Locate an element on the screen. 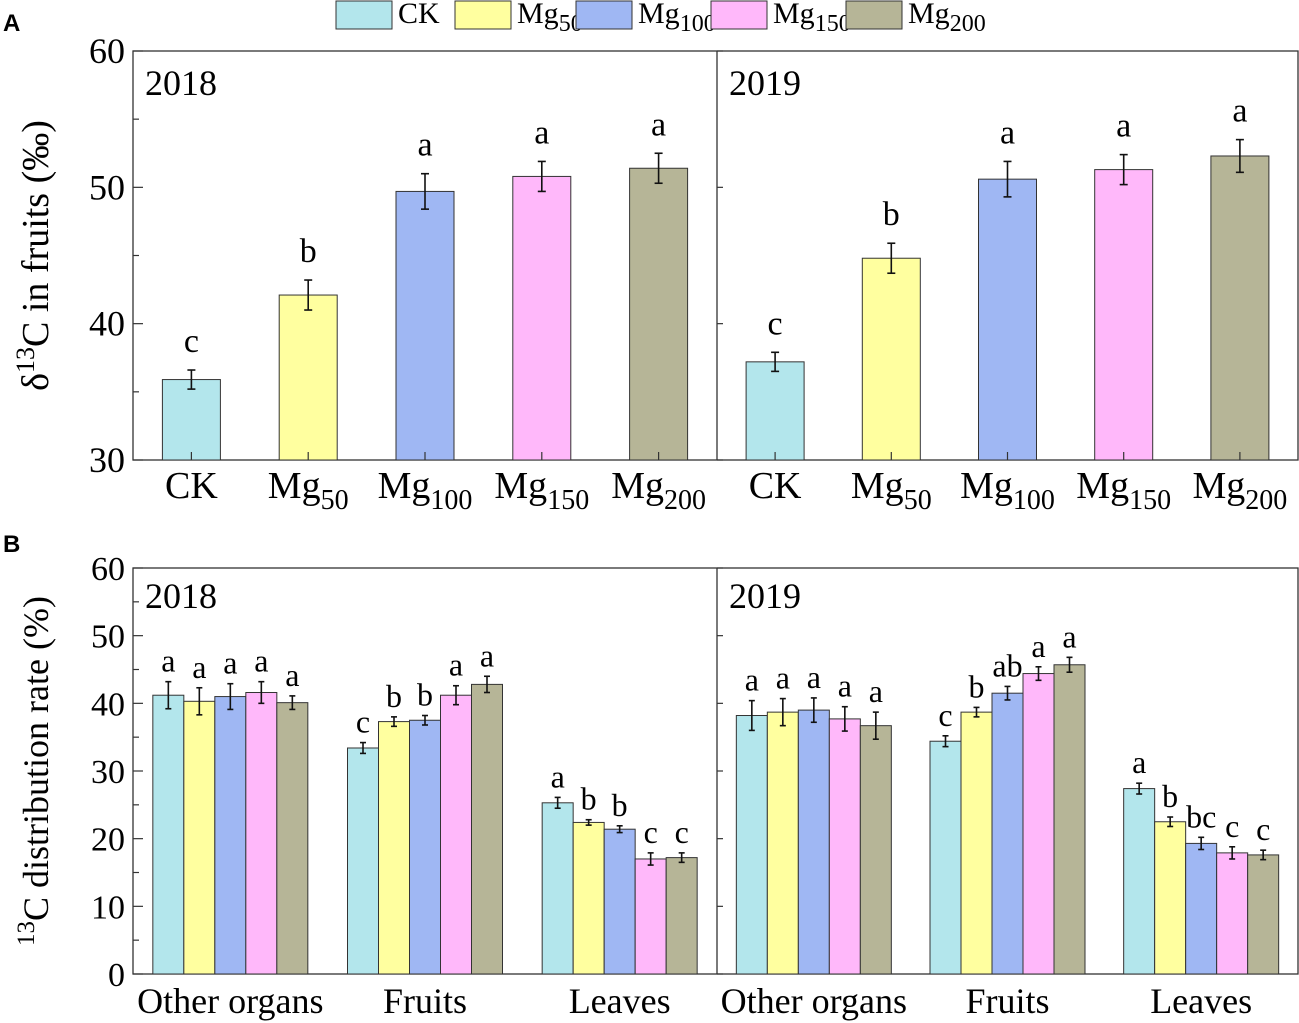 The image size is (1299, 1023). y-tick-label: 50 is located at coordinates (108, 637).